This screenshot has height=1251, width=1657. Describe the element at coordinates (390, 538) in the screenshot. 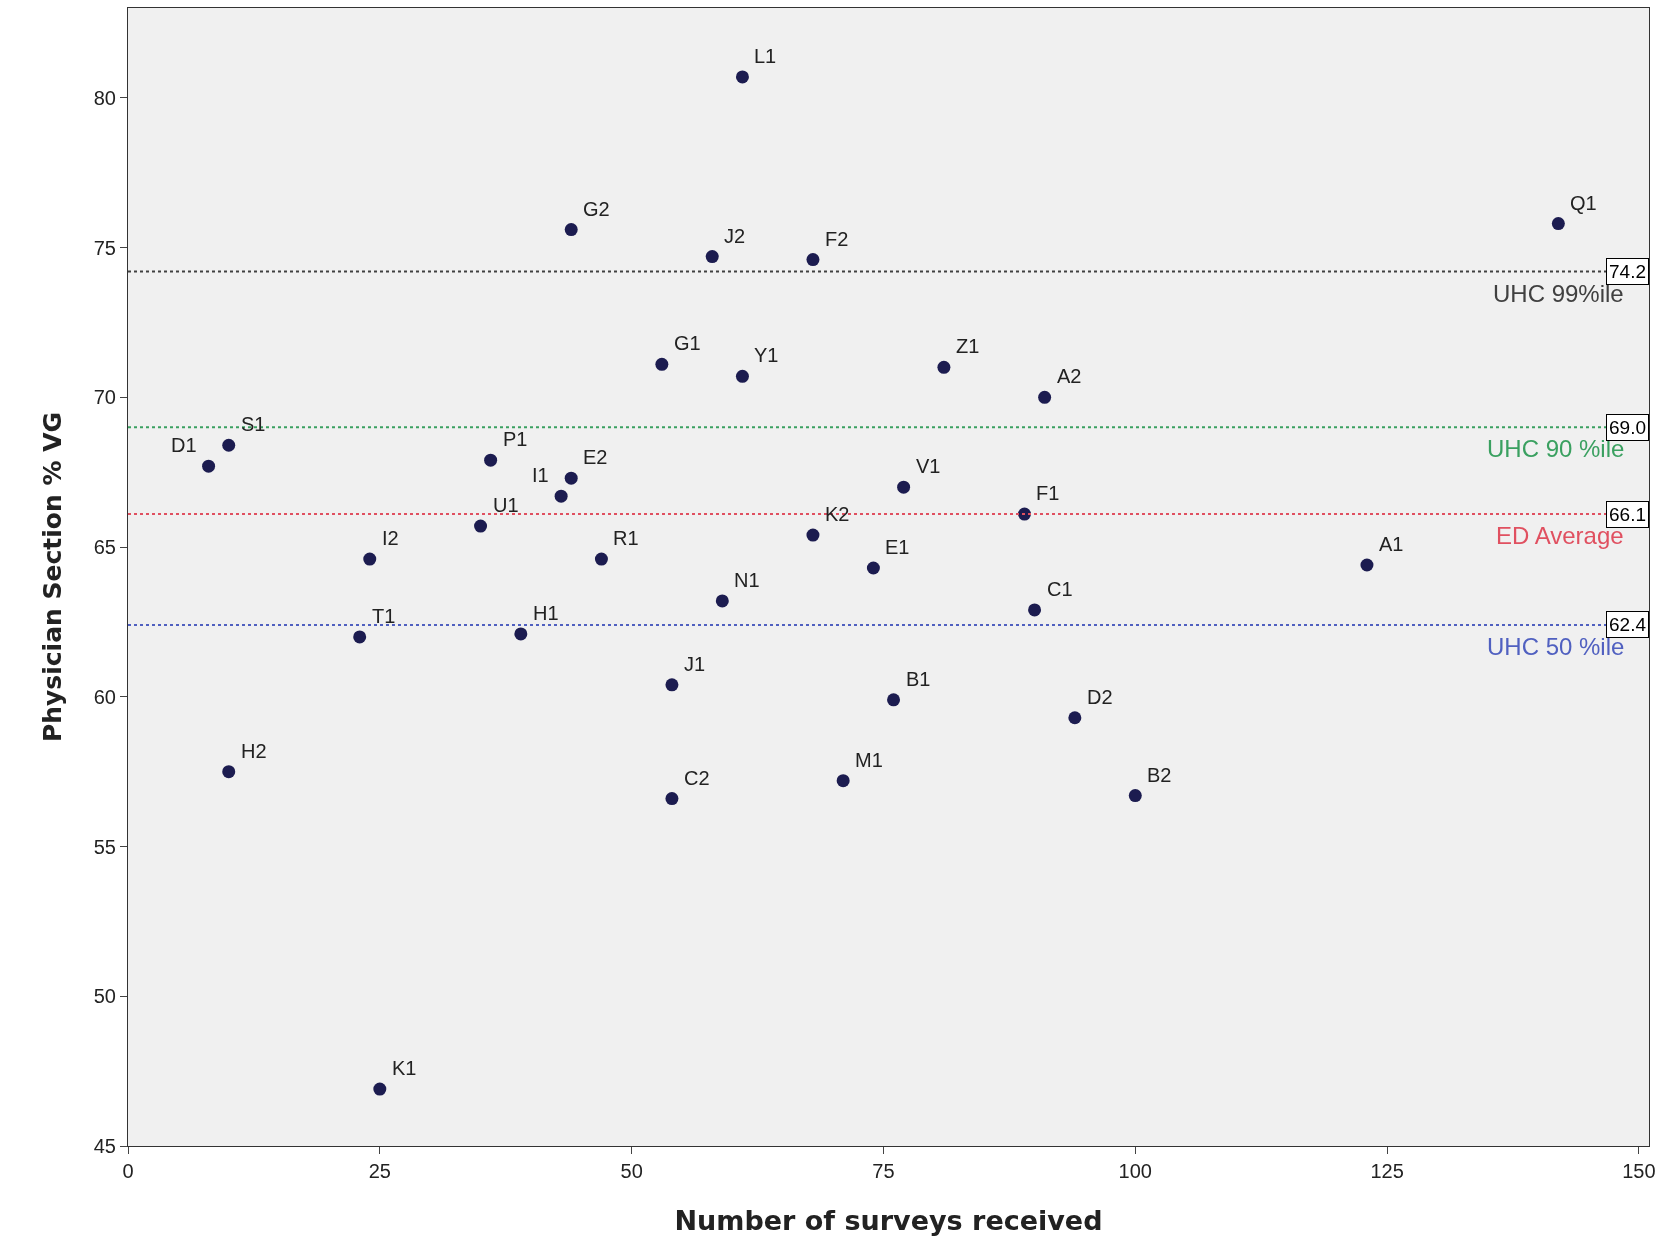

I see `annotation: I2` at that location.